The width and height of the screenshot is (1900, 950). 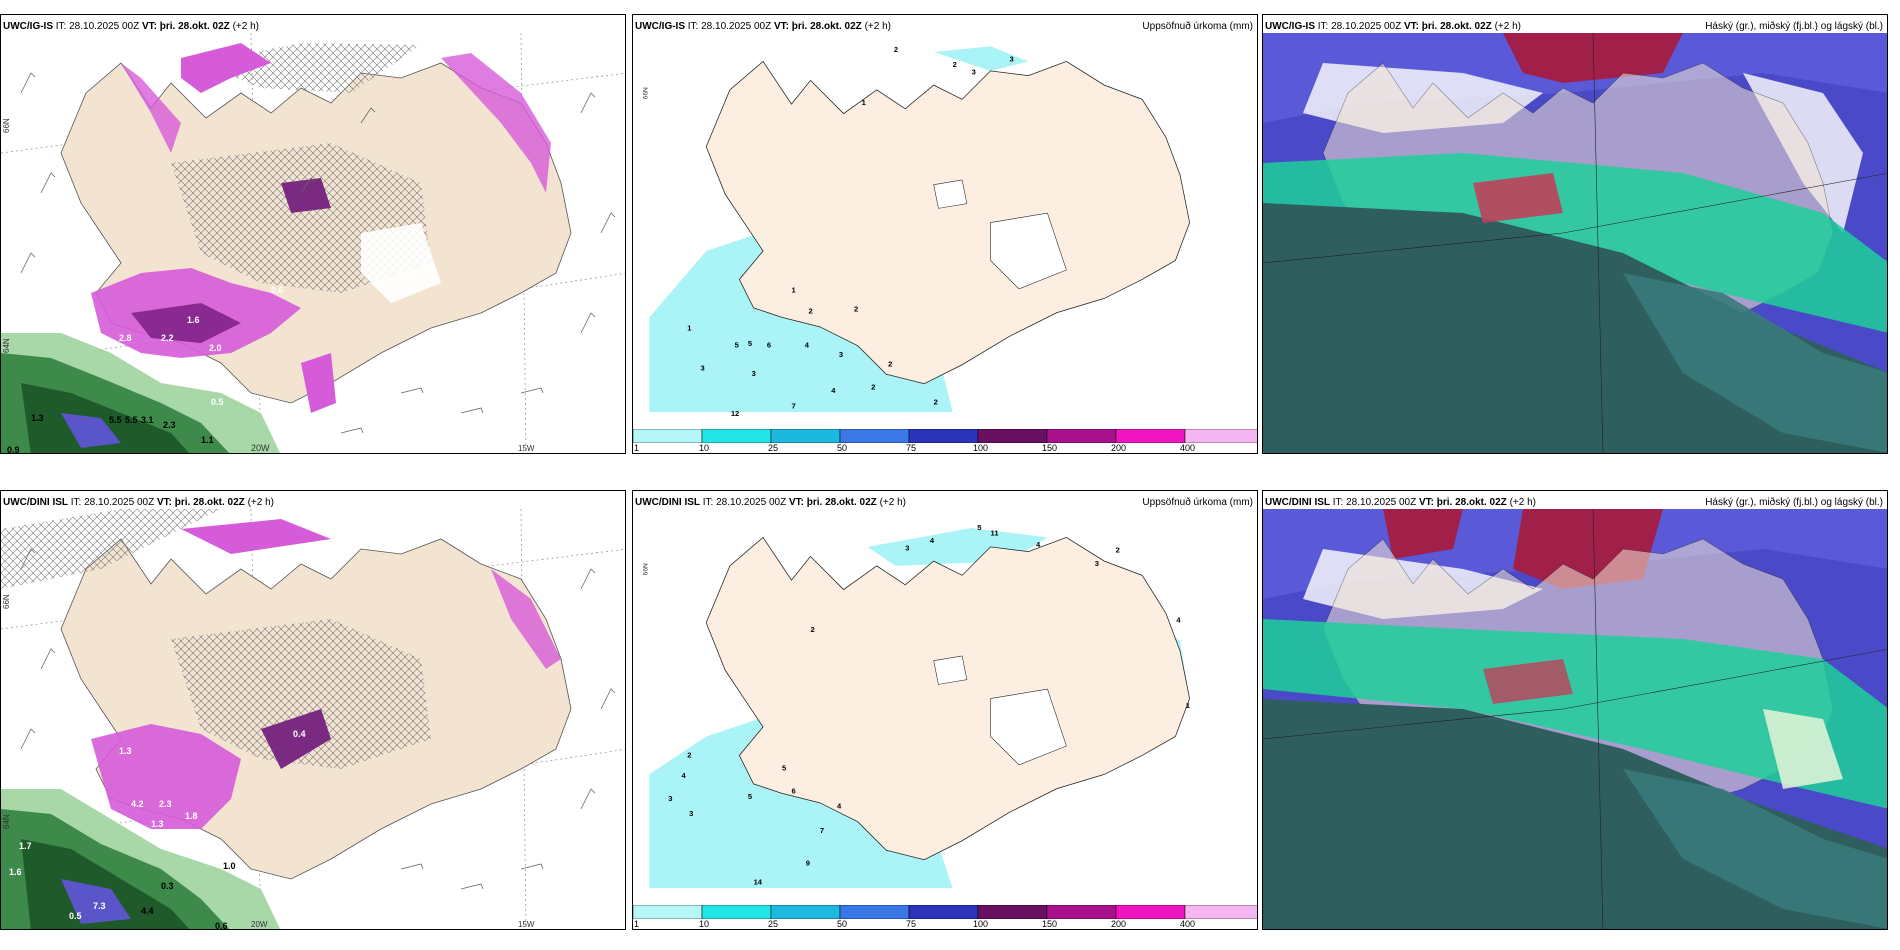 I want to click on accum-value: 11, so click(x=995, y=533).